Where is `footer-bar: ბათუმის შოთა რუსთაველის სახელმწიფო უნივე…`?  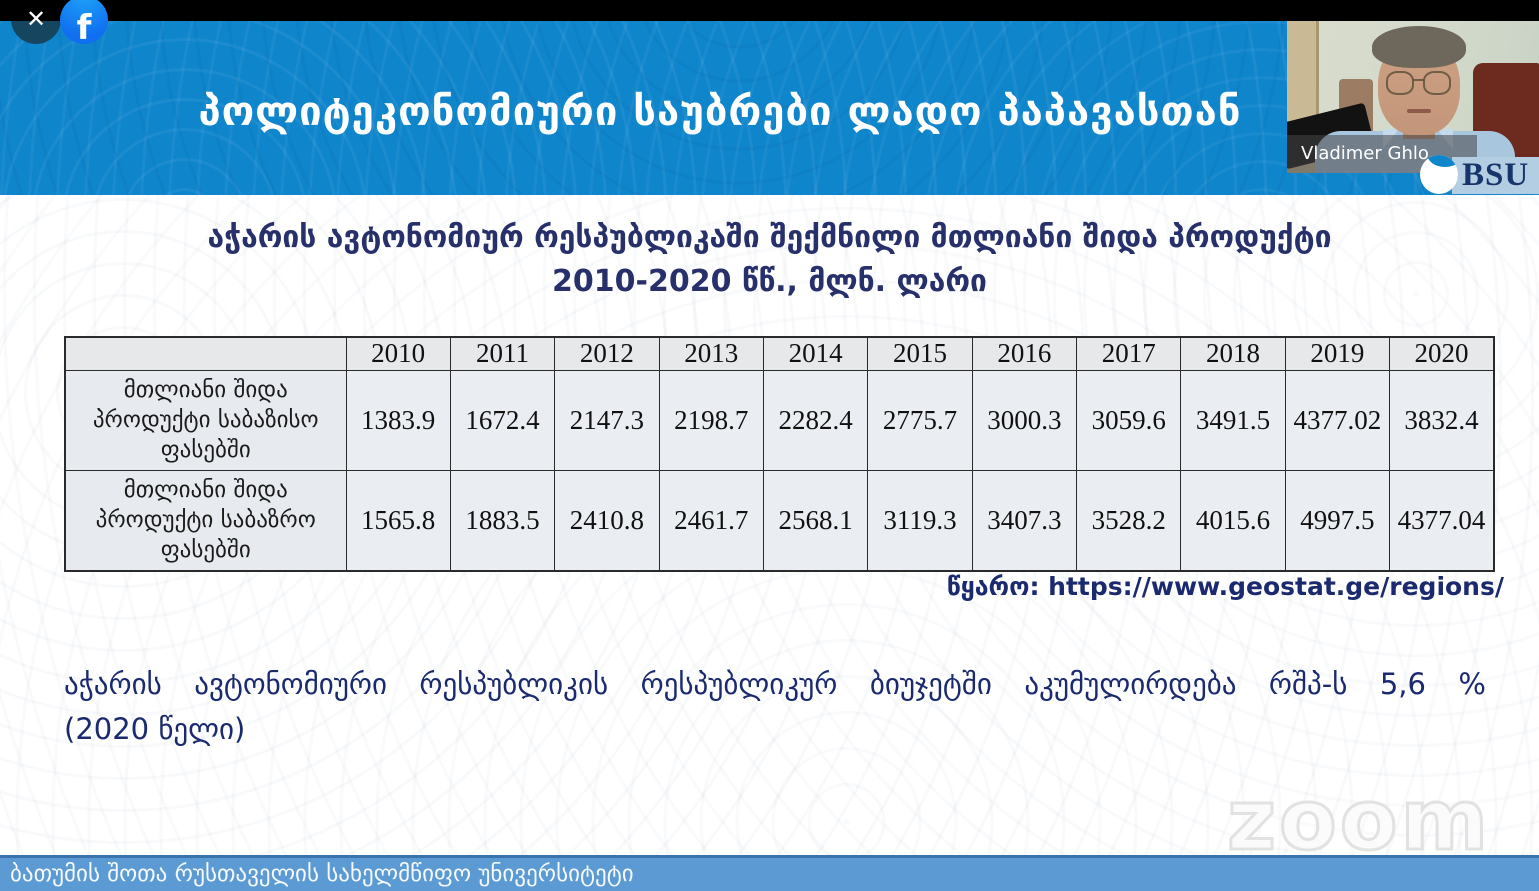
footer-bar: ბათუმის შოთა რუსთაველის სახელმწიფო უნივე… is located at coordinates (769, 873).